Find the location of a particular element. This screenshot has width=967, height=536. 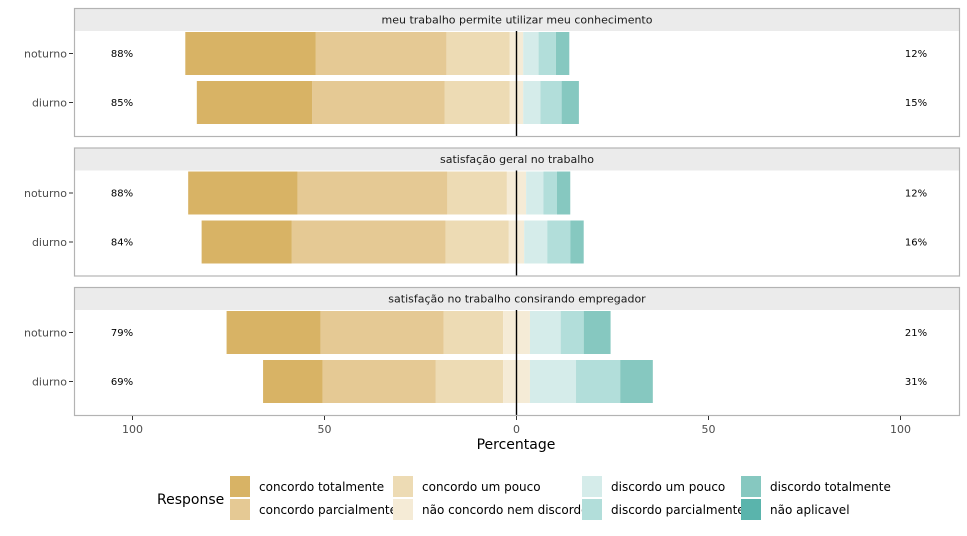

legend-label: não concordo nem discordo is located at coordinates (505, 510).